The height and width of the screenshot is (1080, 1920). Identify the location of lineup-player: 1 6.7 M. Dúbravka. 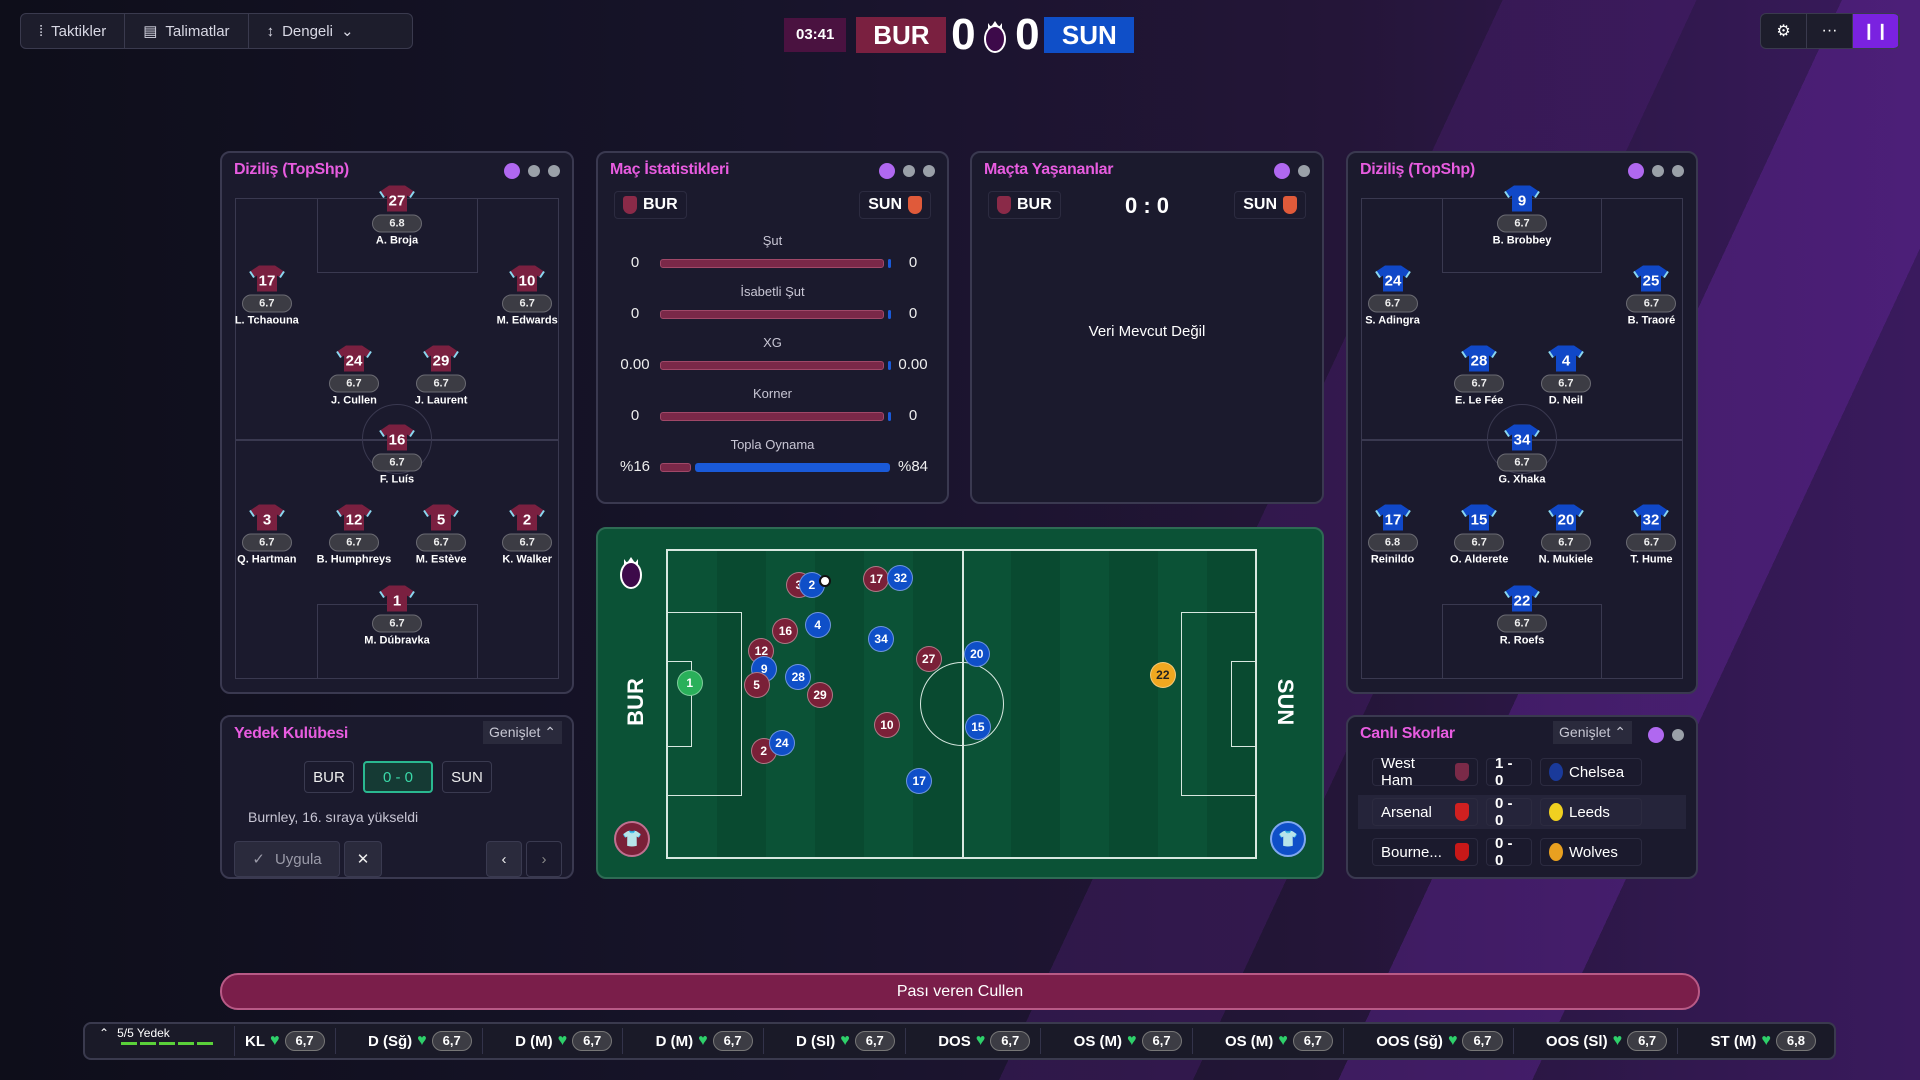
(397, 615).